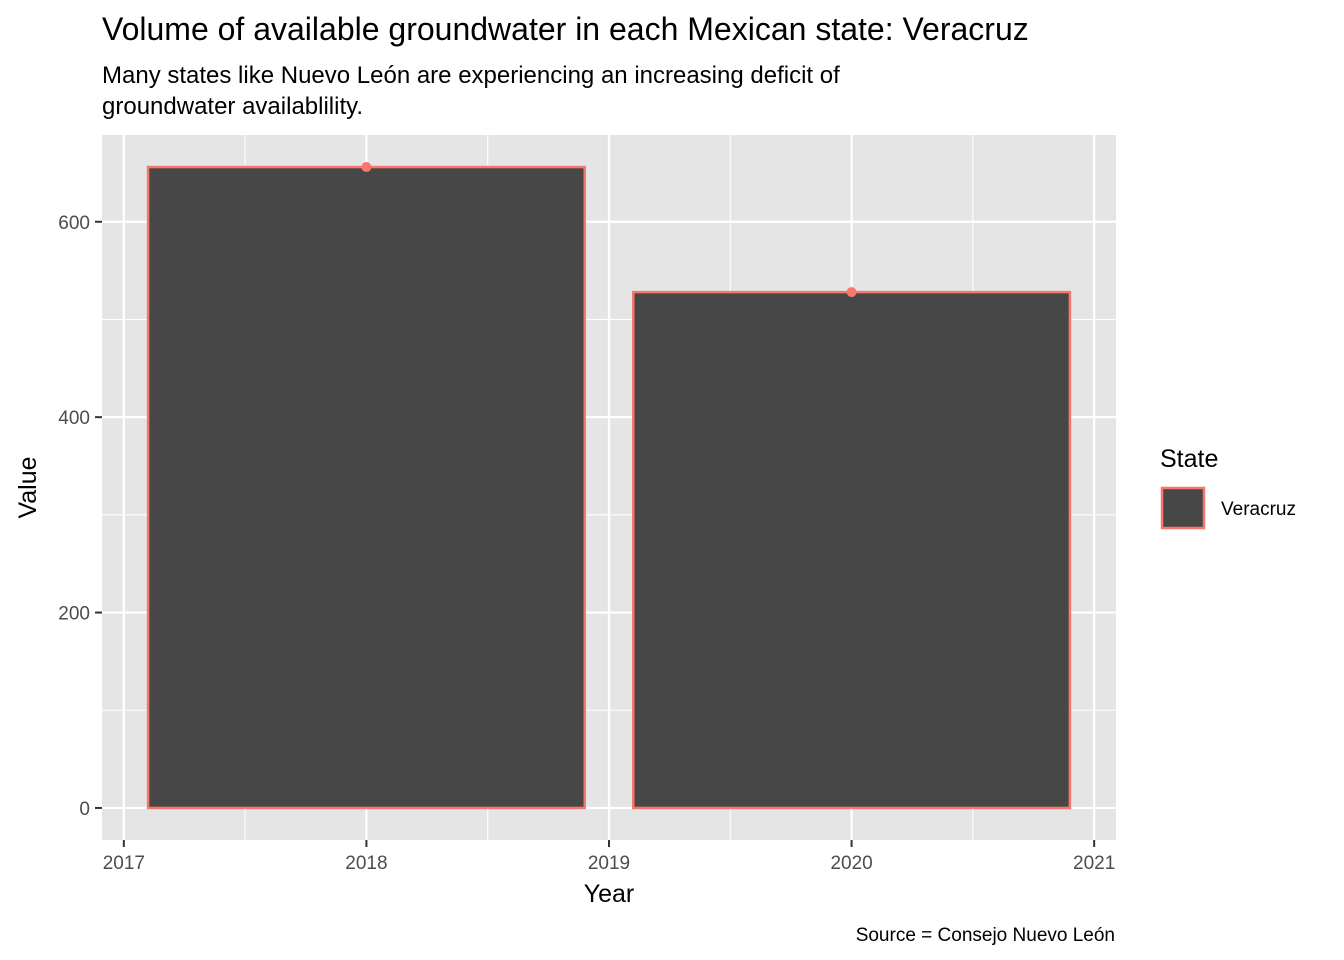 This screenshot has height=960, width=1344. I want to click on y-tick-label: 400, so click(74, 418).